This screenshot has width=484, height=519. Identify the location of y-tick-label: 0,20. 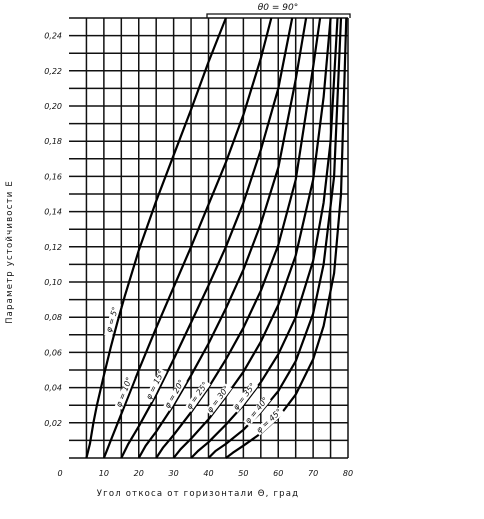
(53, 106).